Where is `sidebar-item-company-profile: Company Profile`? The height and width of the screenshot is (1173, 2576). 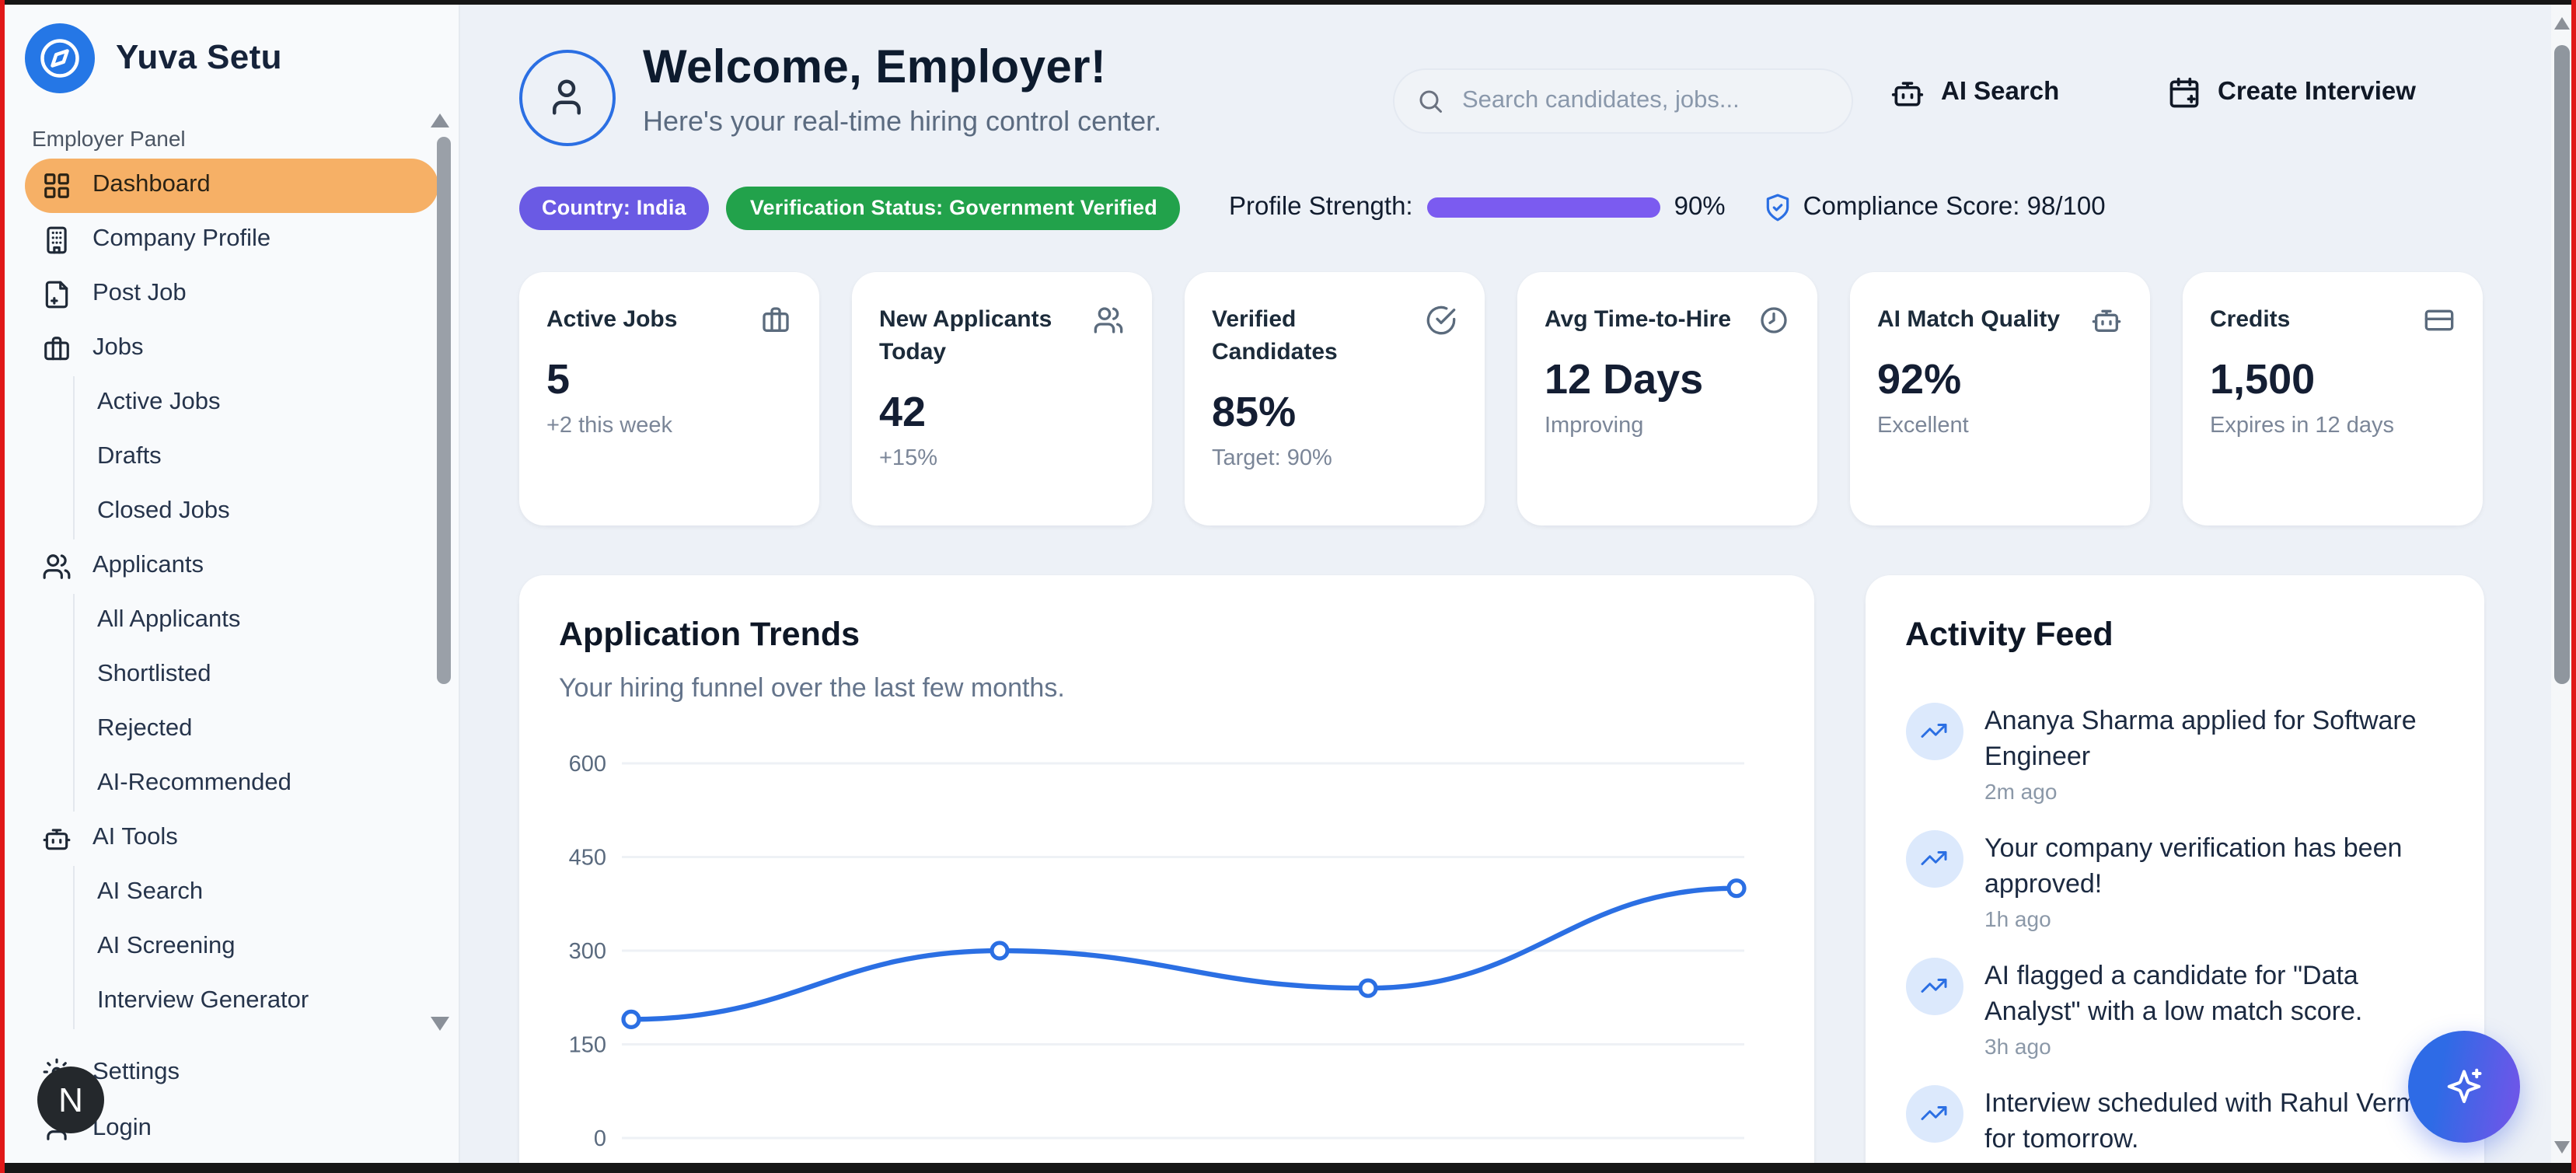
sidebar-item-company-profile: Company Profile is located at coordinates (231, 239).